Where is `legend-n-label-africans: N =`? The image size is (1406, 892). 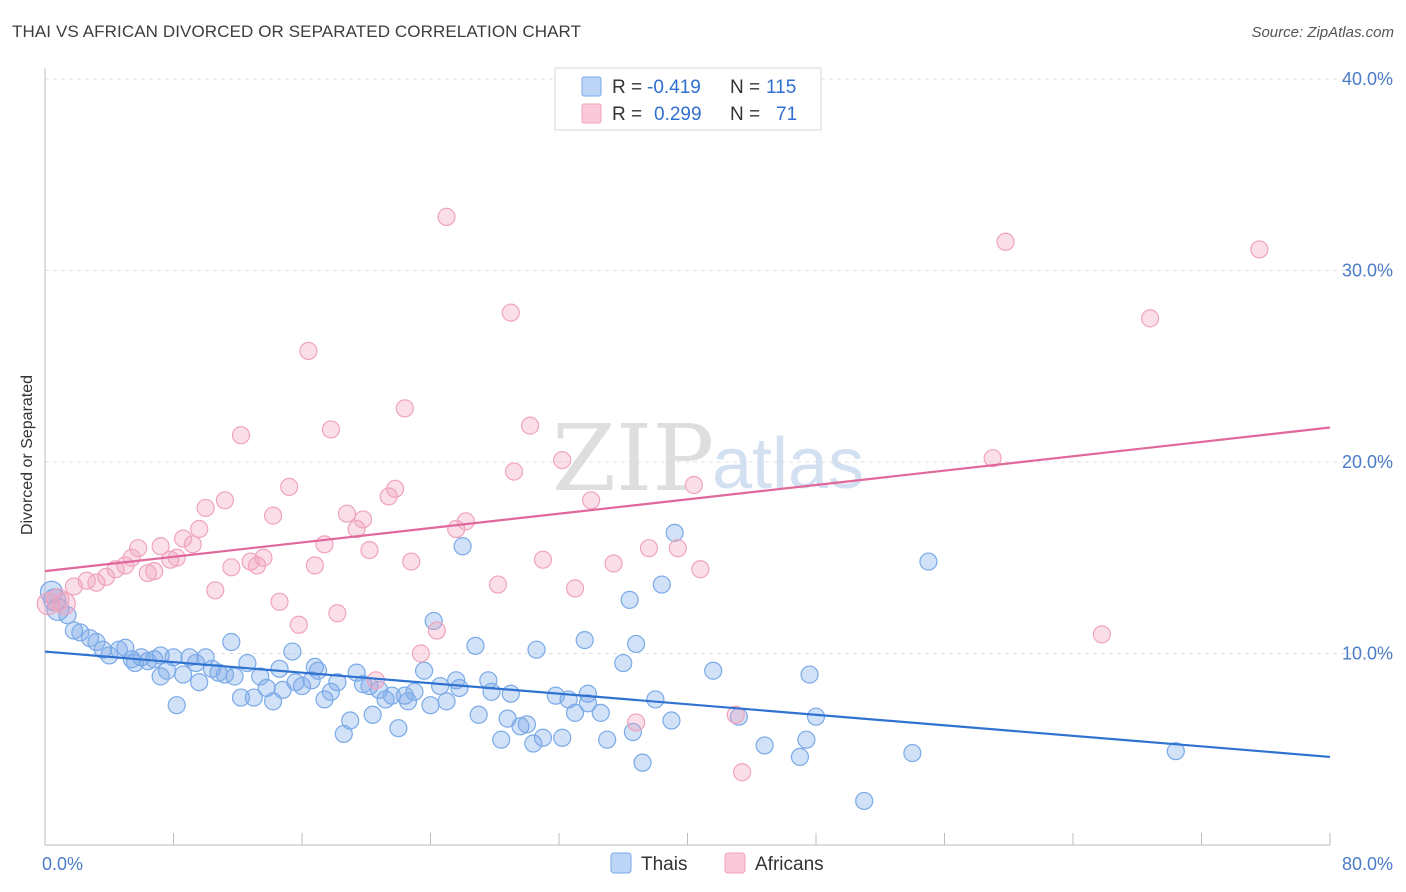 legend-n-label-africans: N = is located at coordinates (745, 114).